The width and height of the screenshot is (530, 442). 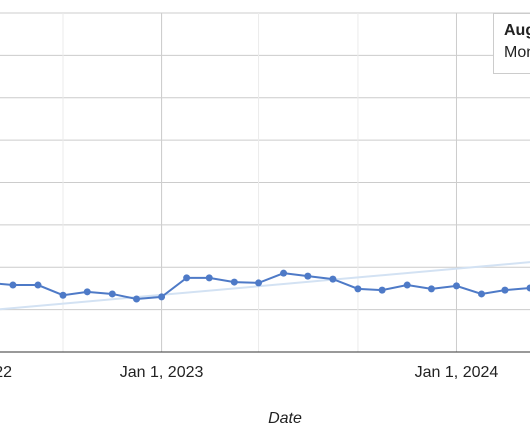 I want to click on x-axis-title: Date, so click(x=285, y=418).